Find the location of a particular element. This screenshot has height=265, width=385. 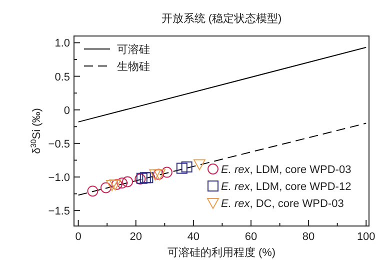

x-tick-label: 100 is located at coordinates (366, 237).